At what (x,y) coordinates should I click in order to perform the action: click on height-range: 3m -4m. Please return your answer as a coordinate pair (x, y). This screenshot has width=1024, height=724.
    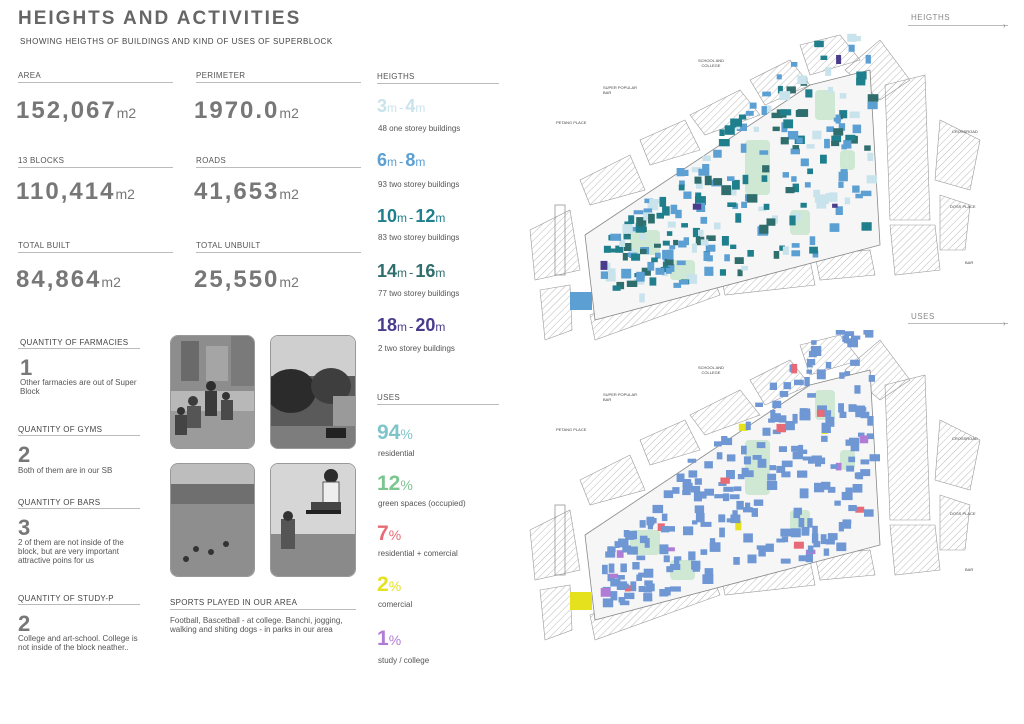
    Looking at the image, I should click on (401, 106).